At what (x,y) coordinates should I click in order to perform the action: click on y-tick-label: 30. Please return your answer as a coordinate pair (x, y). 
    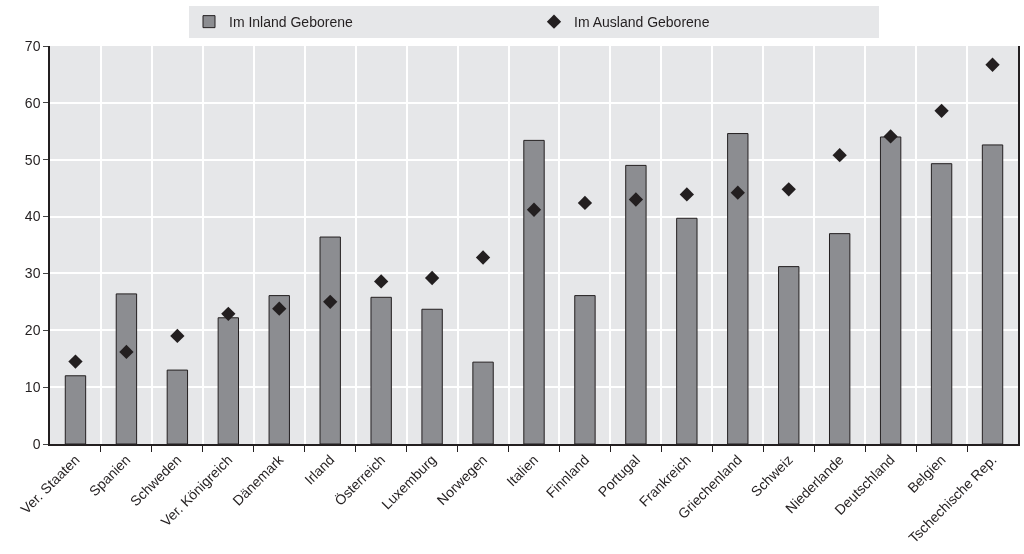
    Looking at the image, I should click on (32, 273).